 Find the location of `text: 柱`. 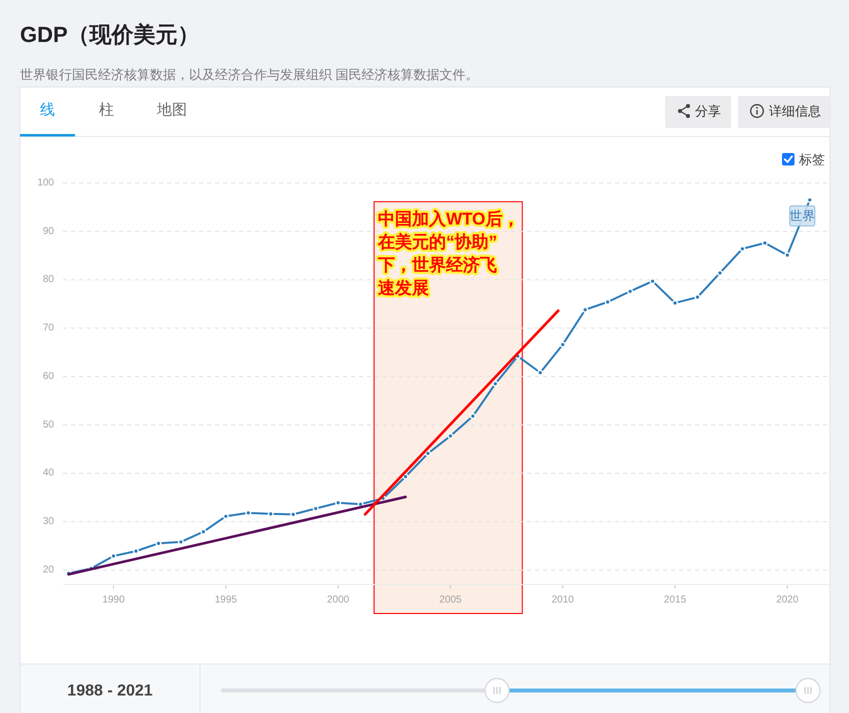

text: 柱 is located at coordinates (106, 110).